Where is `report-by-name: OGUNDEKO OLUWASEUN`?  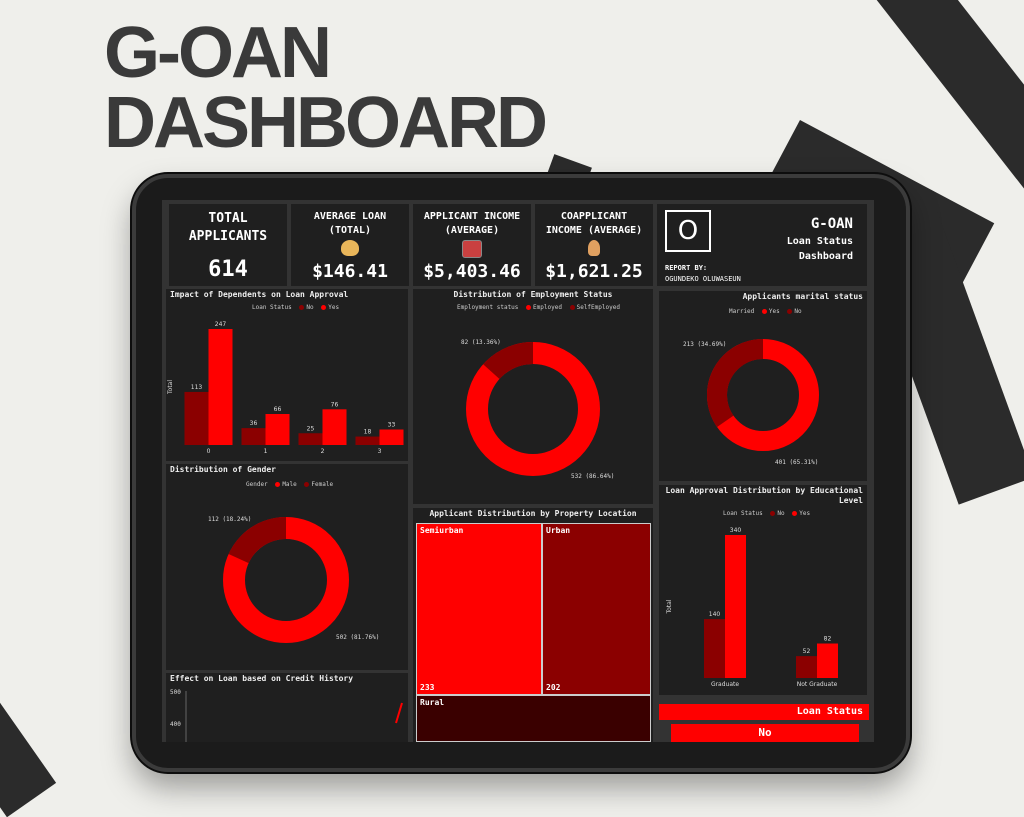 report-by-name: OGUNDEKO OLUWASEUN is located at coordinates (703, 279).